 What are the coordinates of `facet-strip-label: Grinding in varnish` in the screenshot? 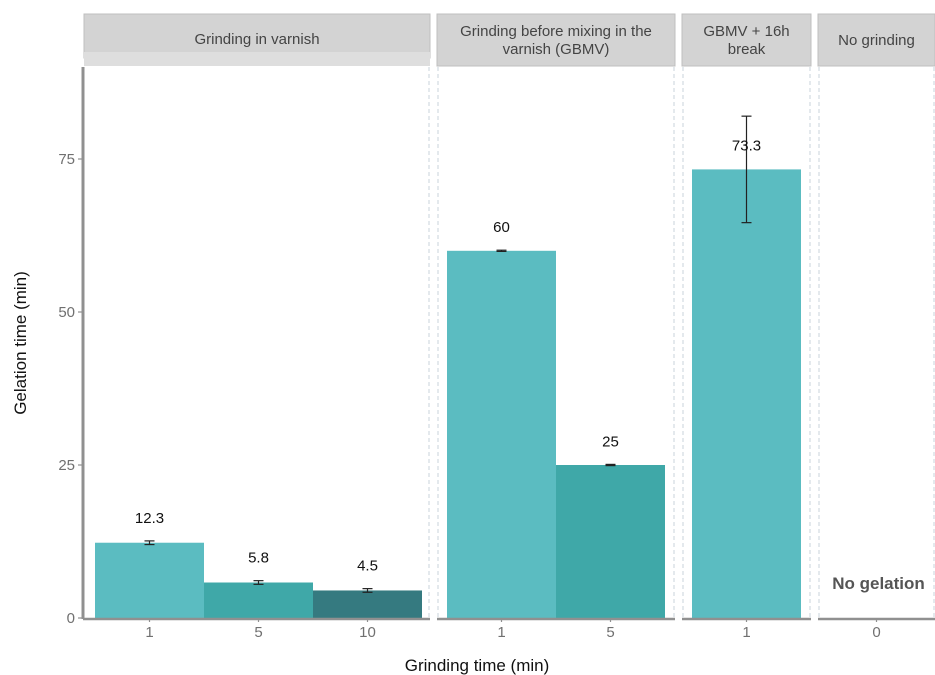 It's located at (256, 39).